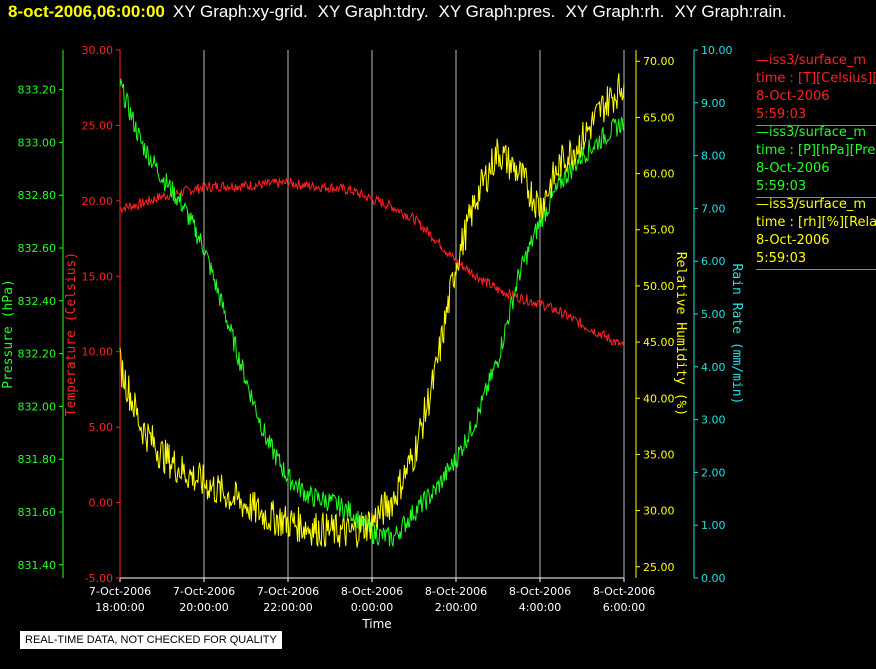  I want to click on rain-tick-label: 3.00, so click(713, 420).